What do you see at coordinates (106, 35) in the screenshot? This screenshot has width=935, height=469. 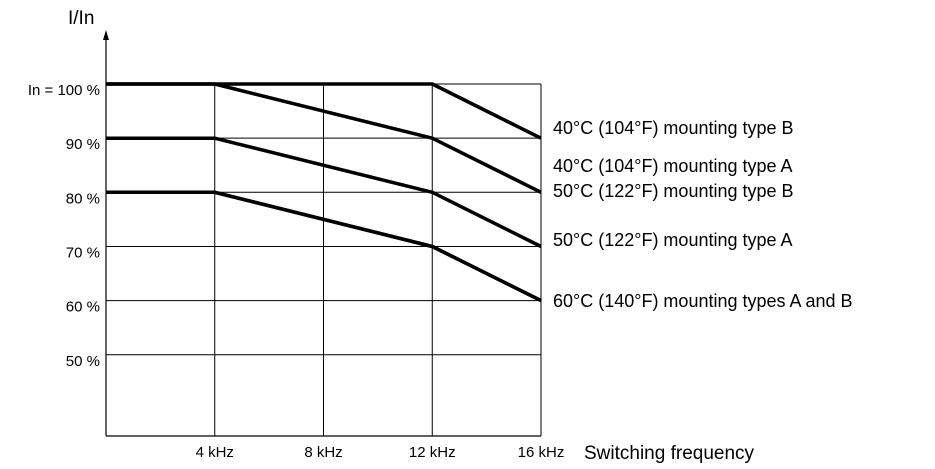 I see `y-axis-arrow` at bounding box center [106, 35].